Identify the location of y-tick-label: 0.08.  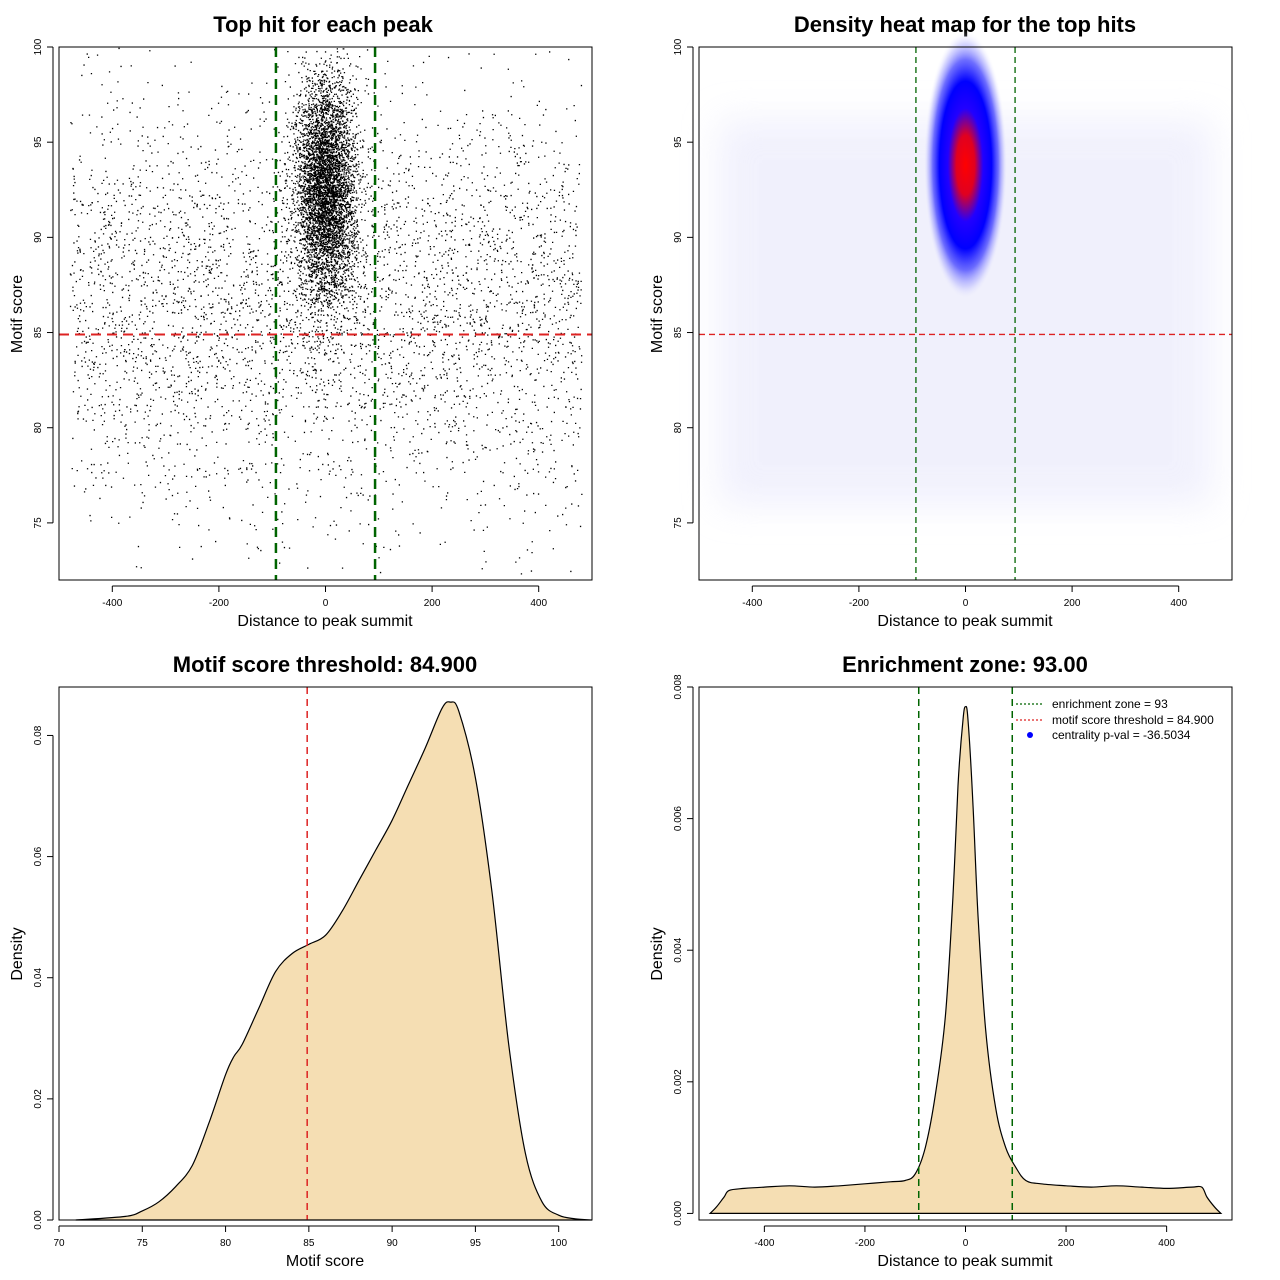
(38, 735).